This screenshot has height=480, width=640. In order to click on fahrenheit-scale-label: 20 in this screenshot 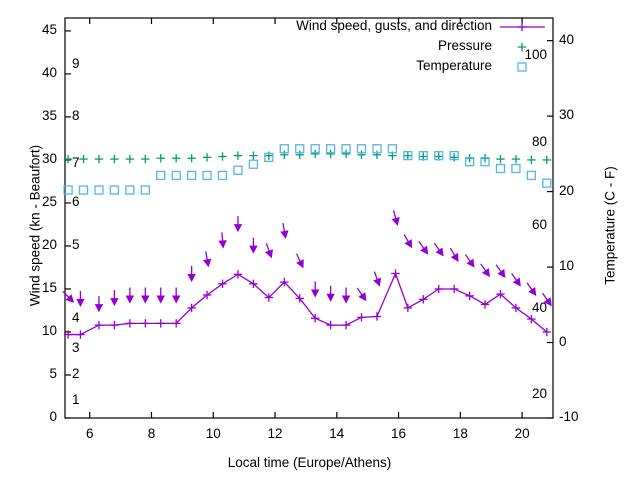, I will do `click(539, 394)`.